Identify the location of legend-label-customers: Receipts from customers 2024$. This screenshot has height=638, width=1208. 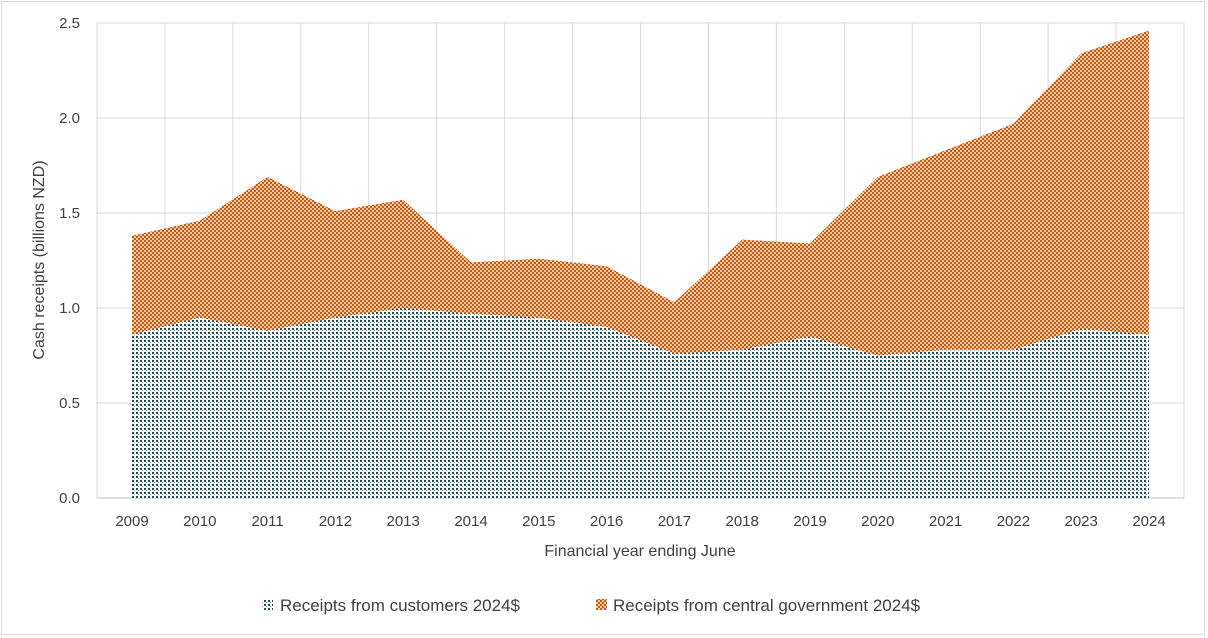
(400, 605).